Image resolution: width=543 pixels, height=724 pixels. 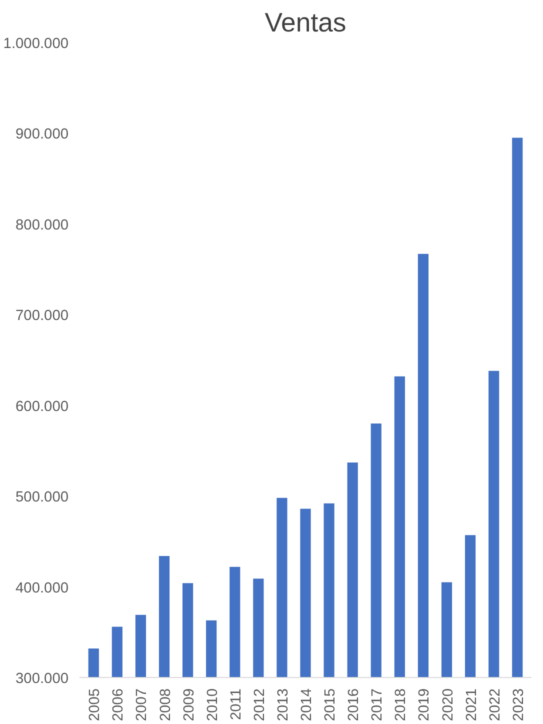 What do you see at coordinates (42, 679) in the screenshot?
I see `y-tick-label: 300.000` at bounding box center [42, 679].